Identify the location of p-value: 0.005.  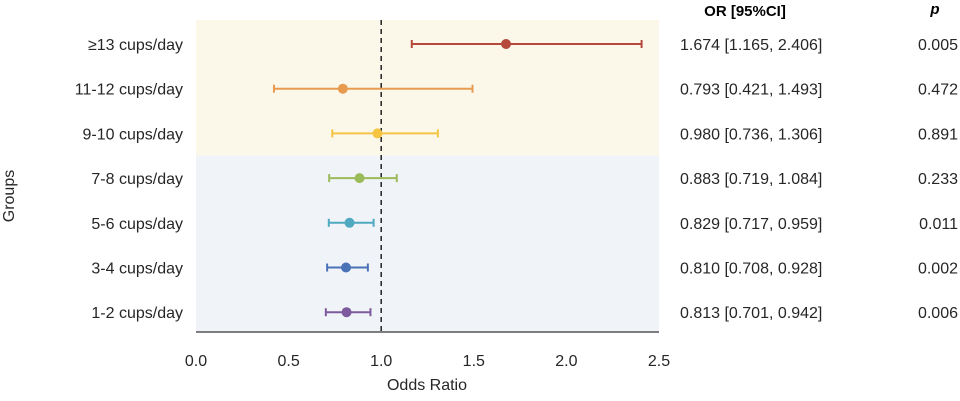
(938, 45).